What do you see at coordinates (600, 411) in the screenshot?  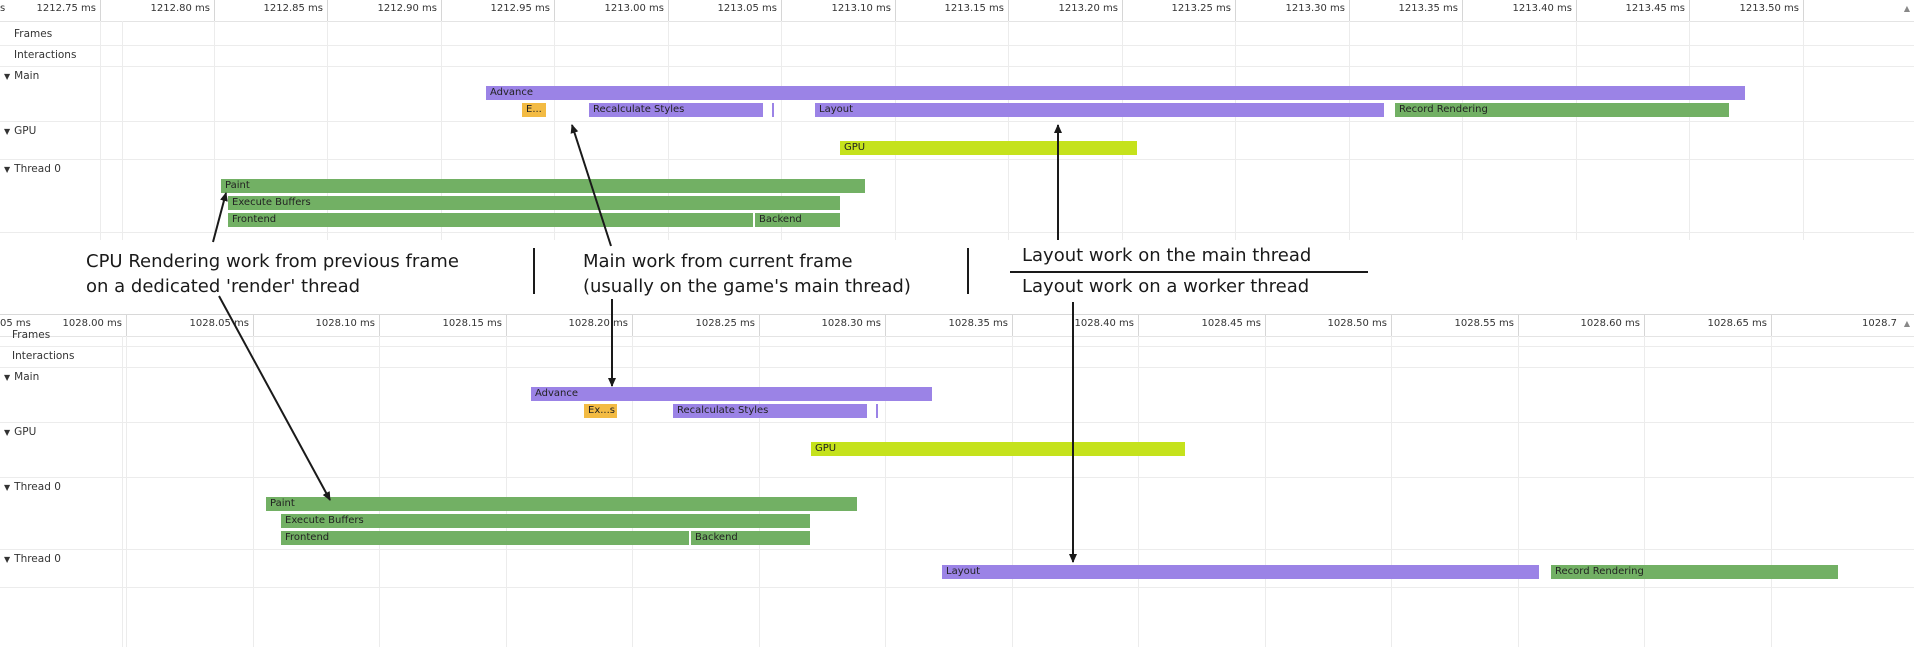 I see `event-evaluate: Ex...s` at bounding box center [600, 411].